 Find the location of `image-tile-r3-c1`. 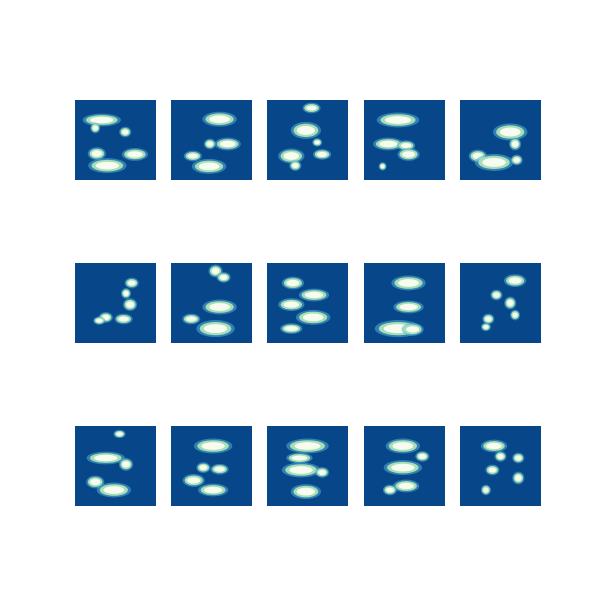

image-tile-r3-c1 is located at coordinates (115, 466).